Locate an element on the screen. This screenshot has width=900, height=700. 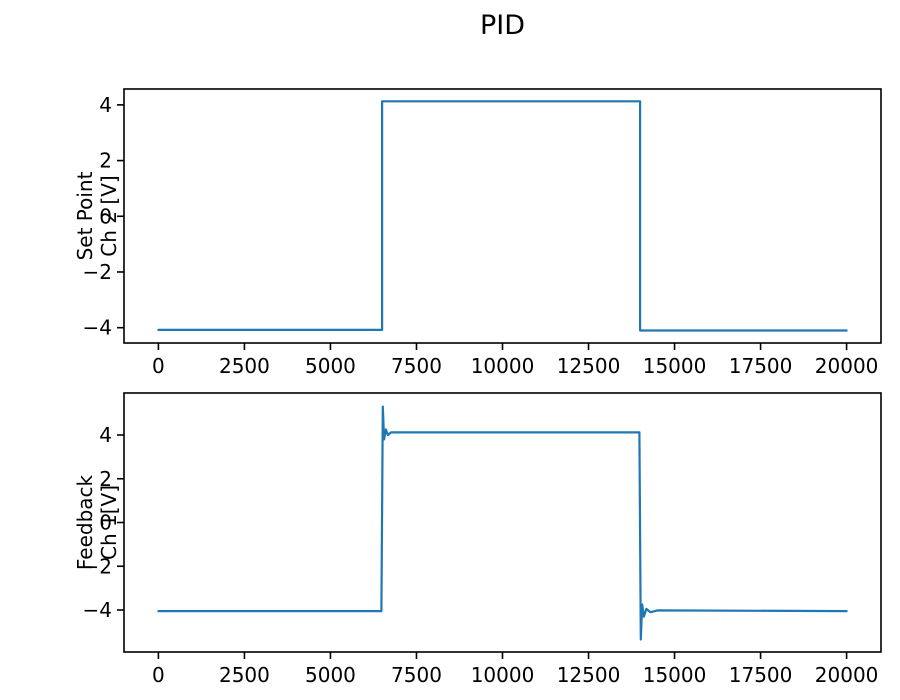
feedback-x-tick-label: 7500 is located at coordinates (416, 675).